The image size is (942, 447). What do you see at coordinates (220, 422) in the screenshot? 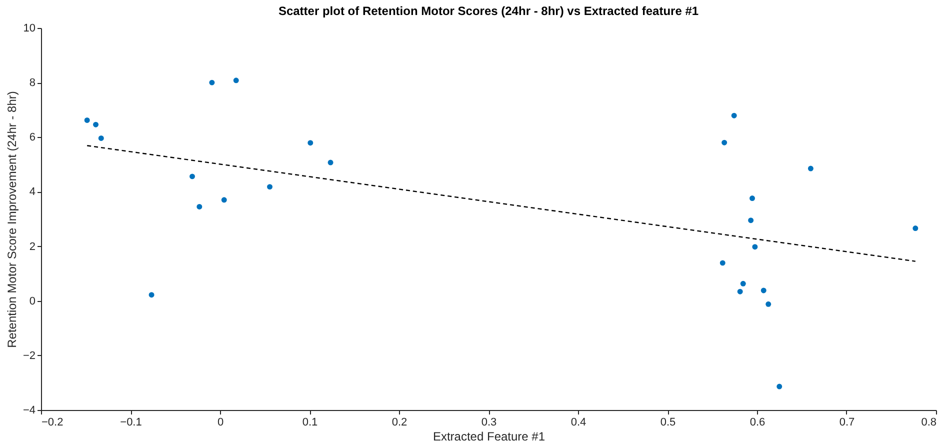
I see `x-tick-label: 0` at bounding box center [220, 422].